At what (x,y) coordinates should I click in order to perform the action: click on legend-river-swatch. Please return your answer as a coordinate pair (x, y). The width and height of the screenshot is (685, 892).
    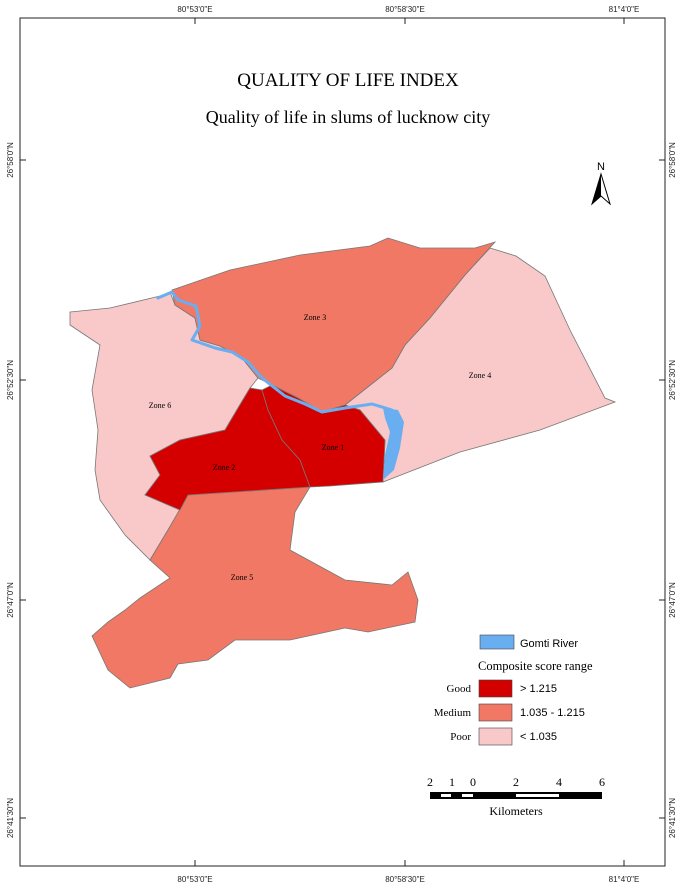
    Looking at the image, I should click on (497, 642).